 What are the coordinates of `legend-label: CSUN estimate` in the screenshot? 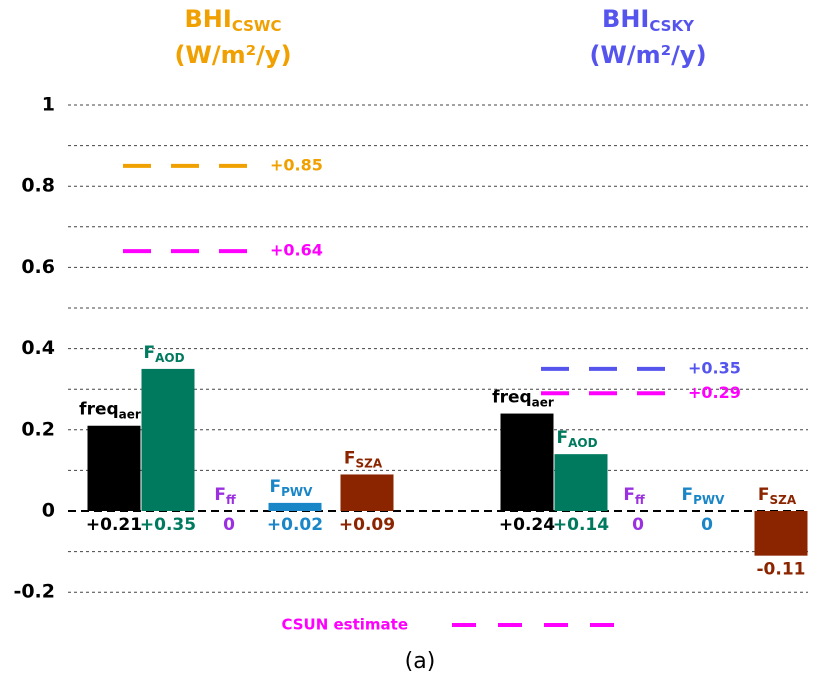 It's located at (344, 625).